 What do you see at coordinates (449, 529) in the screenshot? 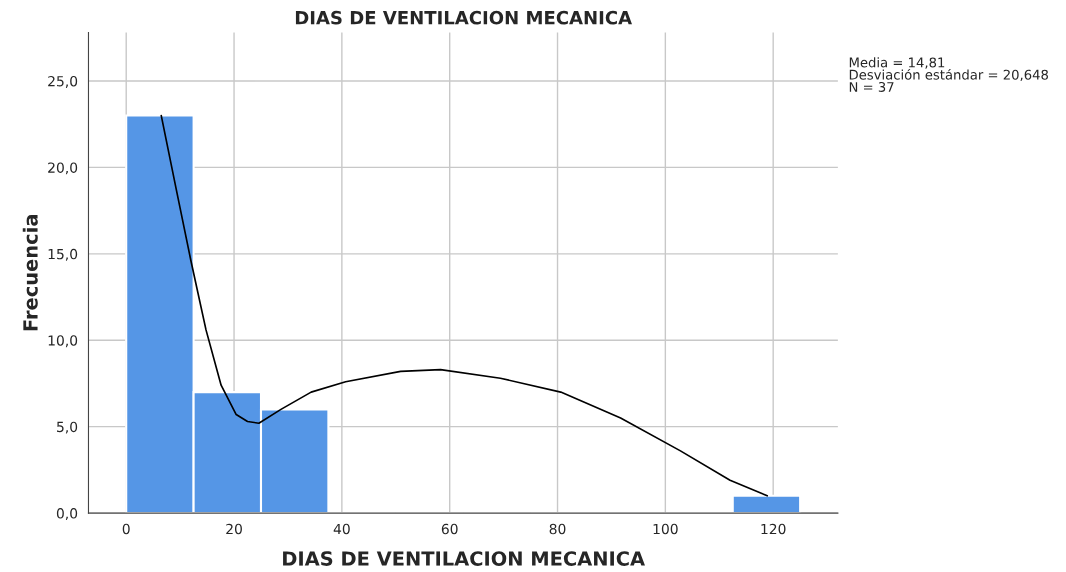
I see `x-tick-label: 60` at bounding box center [449, 529].